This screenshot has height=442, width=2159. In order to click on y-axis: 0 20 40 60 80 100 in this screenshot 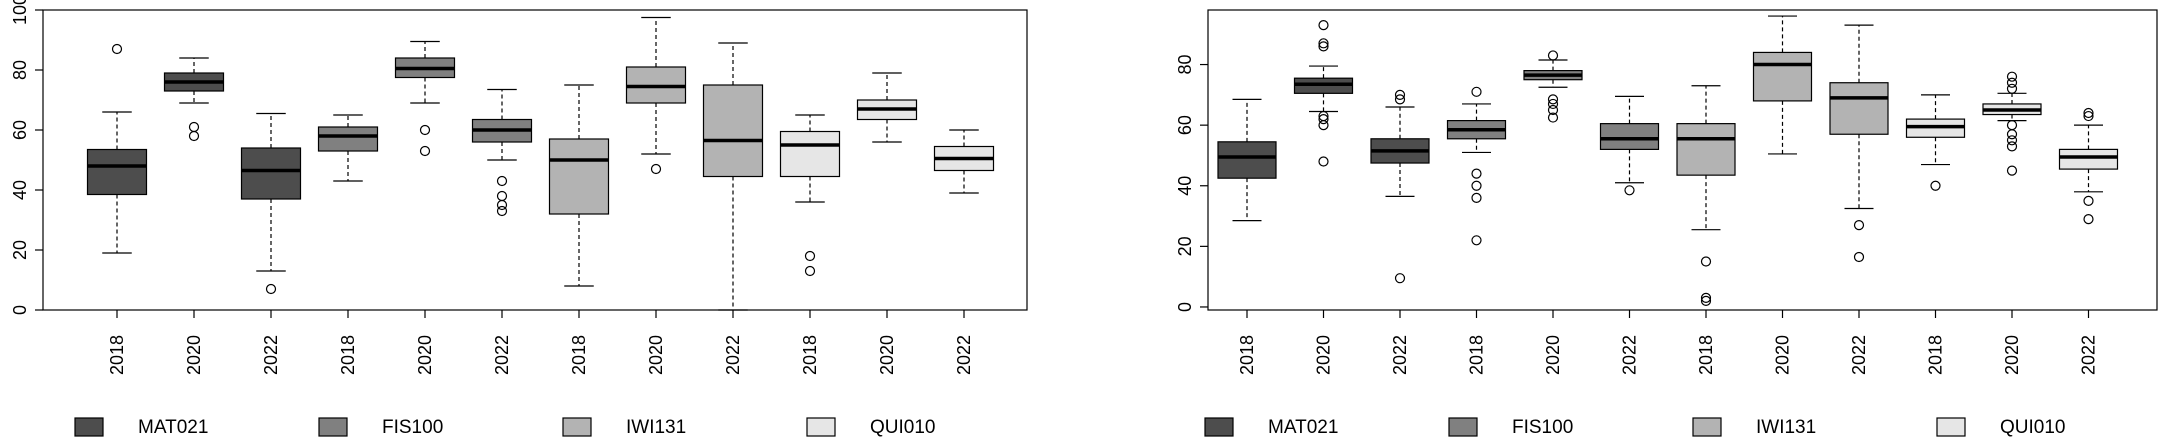, I will do `click(26, 157)`.